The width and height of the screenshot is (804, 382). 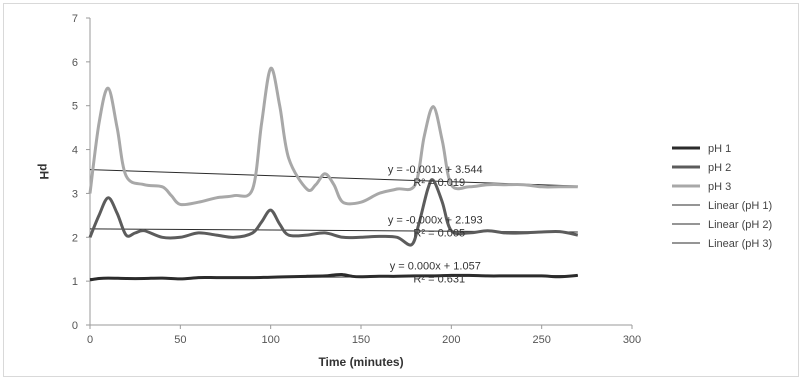 What do you see at coordinates (75, 19) in the screenshot?
I see `y-tick-label: 7` at bounding box center [75, 19].